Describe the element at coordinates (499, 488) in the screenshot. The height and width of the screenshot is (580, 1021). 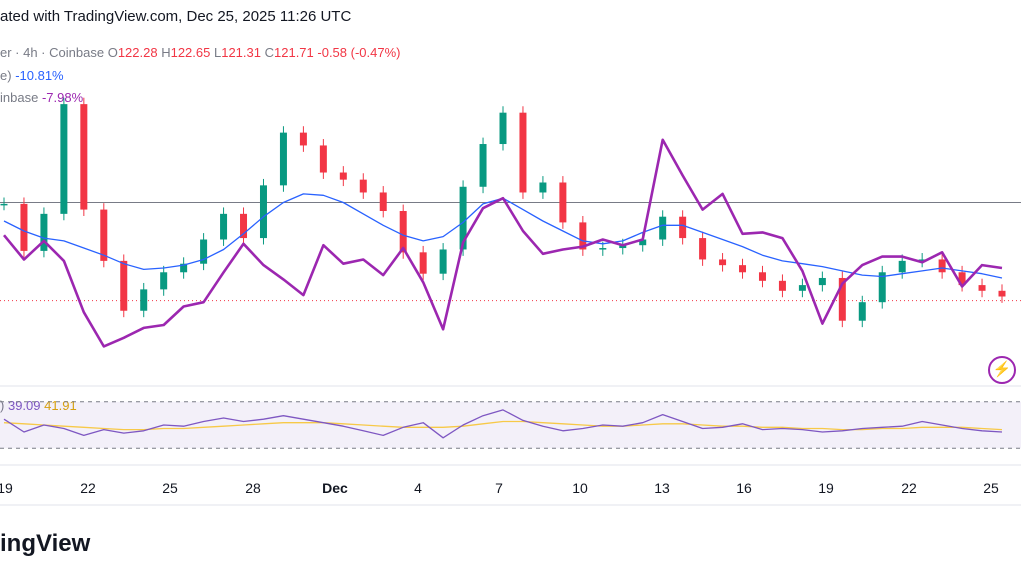
I see `x-tick-label: 7` at that location.